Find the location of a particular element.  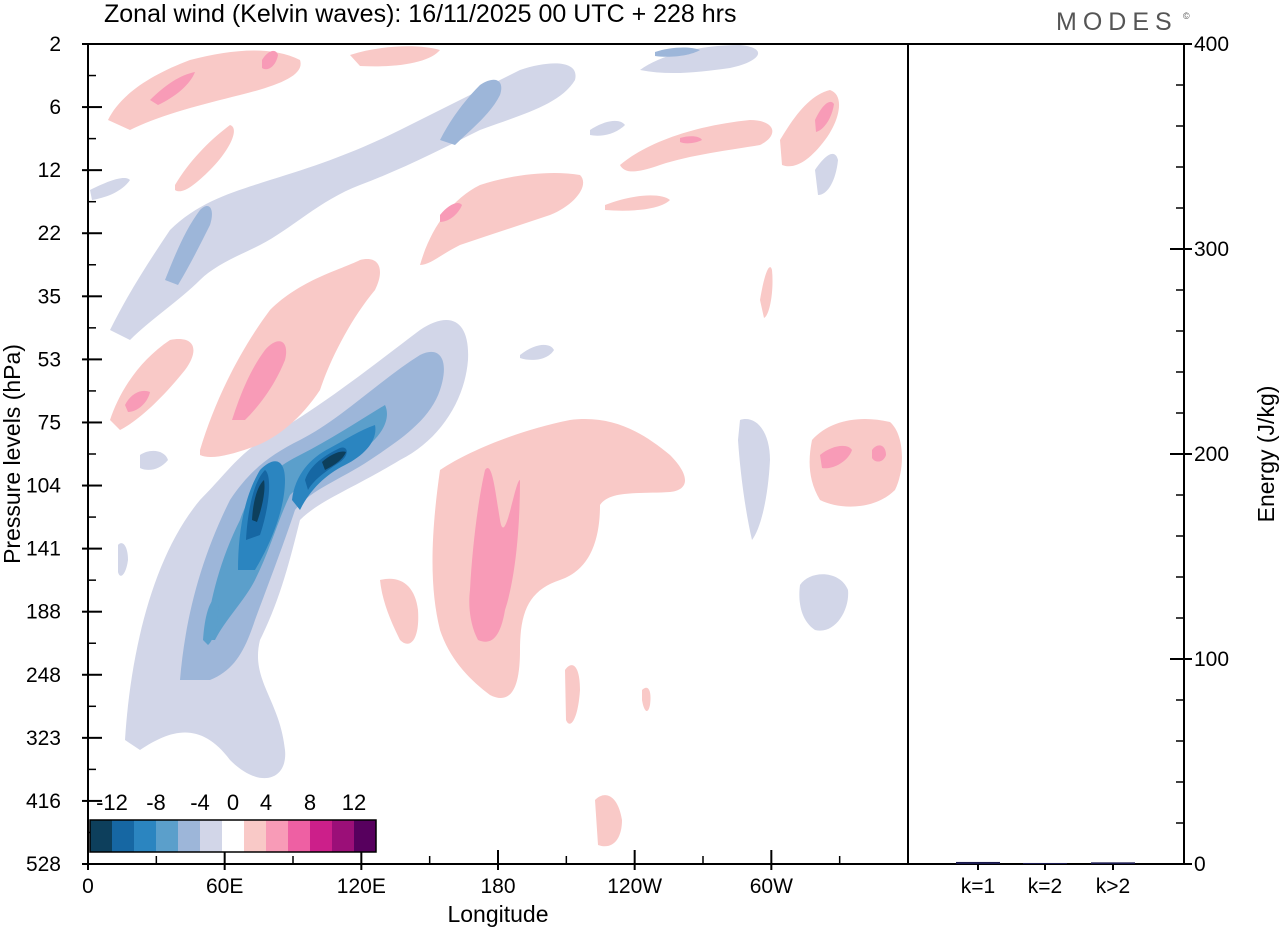

y-tick-label: 141 is located at coordinates (43, 549).